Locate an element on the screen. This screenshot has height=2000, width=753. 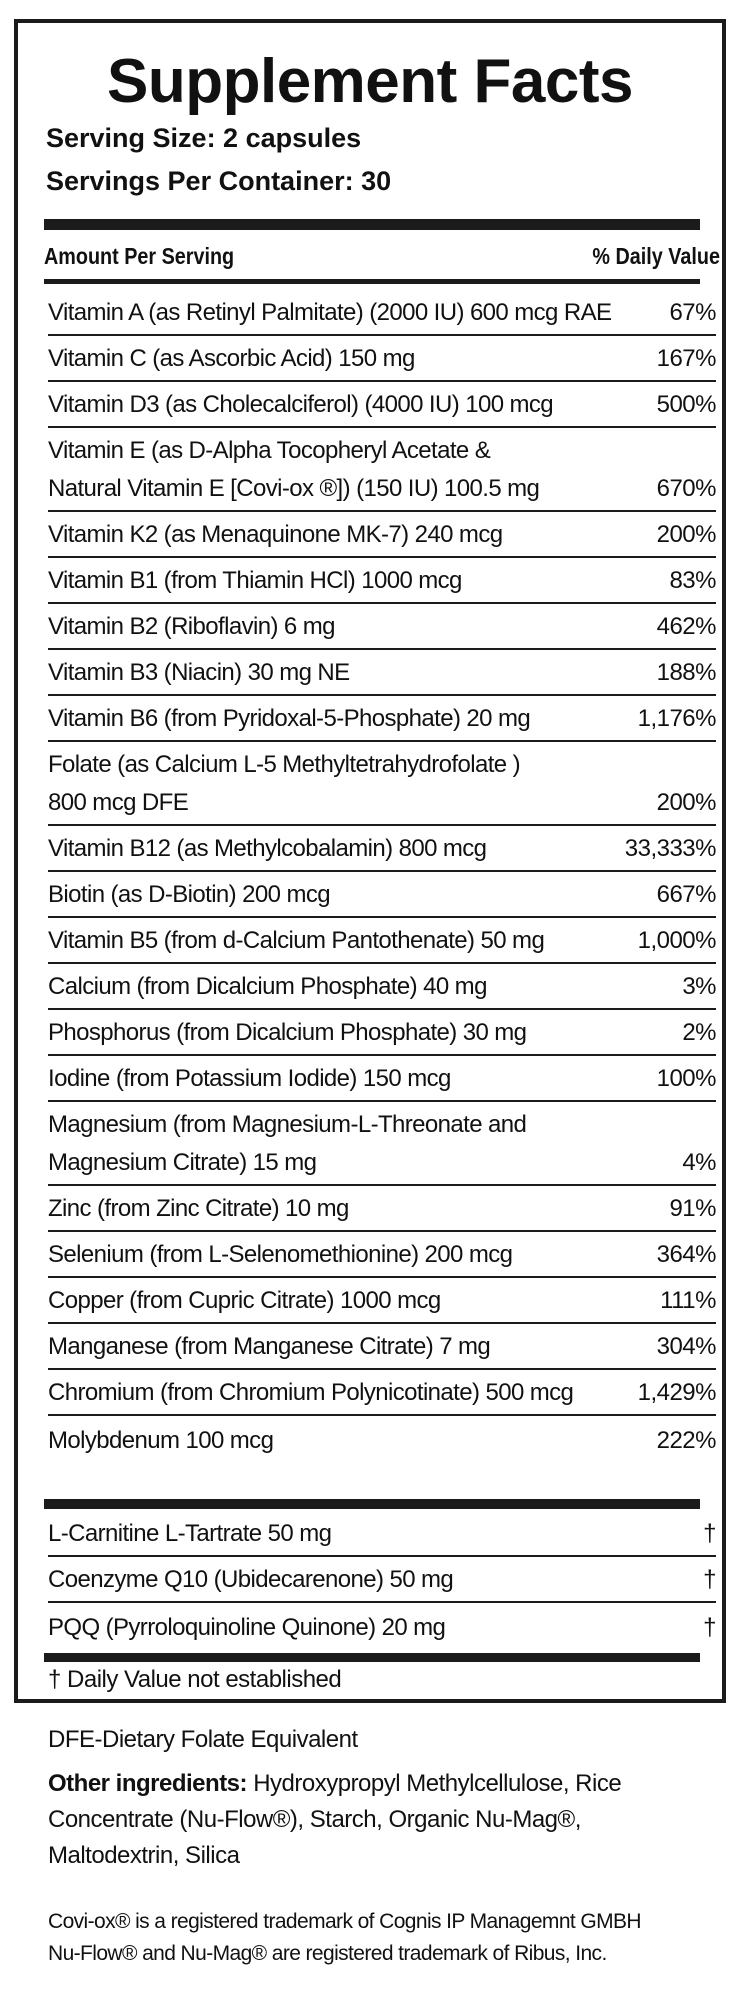
nutrient-row: Zinc (from Zinc Citrate) 10 mg 91% is located at coordinates (382, 1209).